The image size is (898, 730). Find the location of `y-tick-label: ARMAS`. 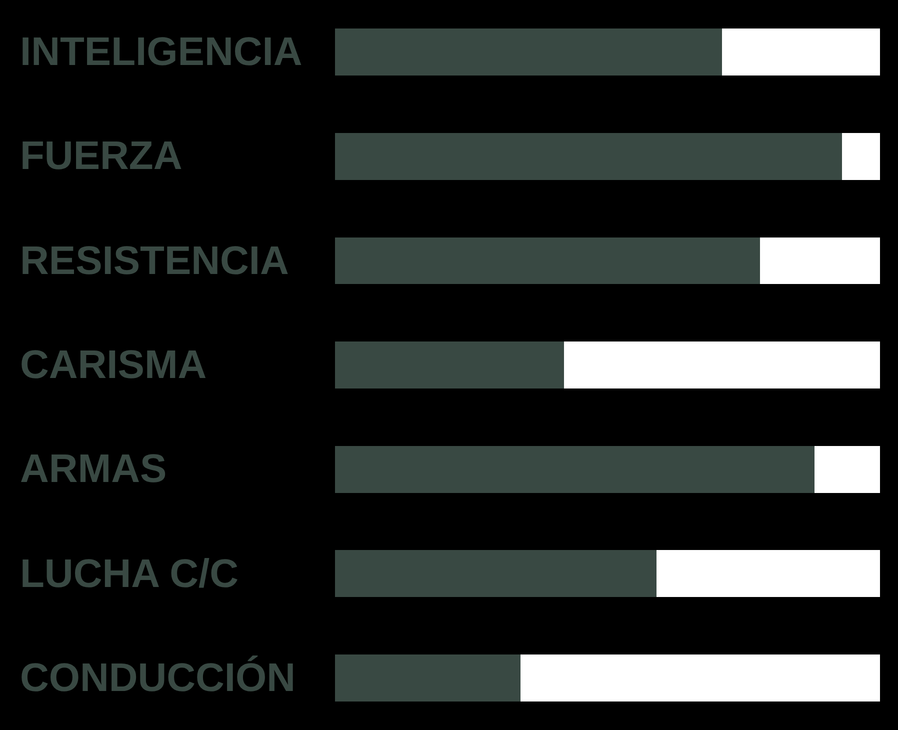

y-tick-label: ARMAS is located at coordinates (93, 469).